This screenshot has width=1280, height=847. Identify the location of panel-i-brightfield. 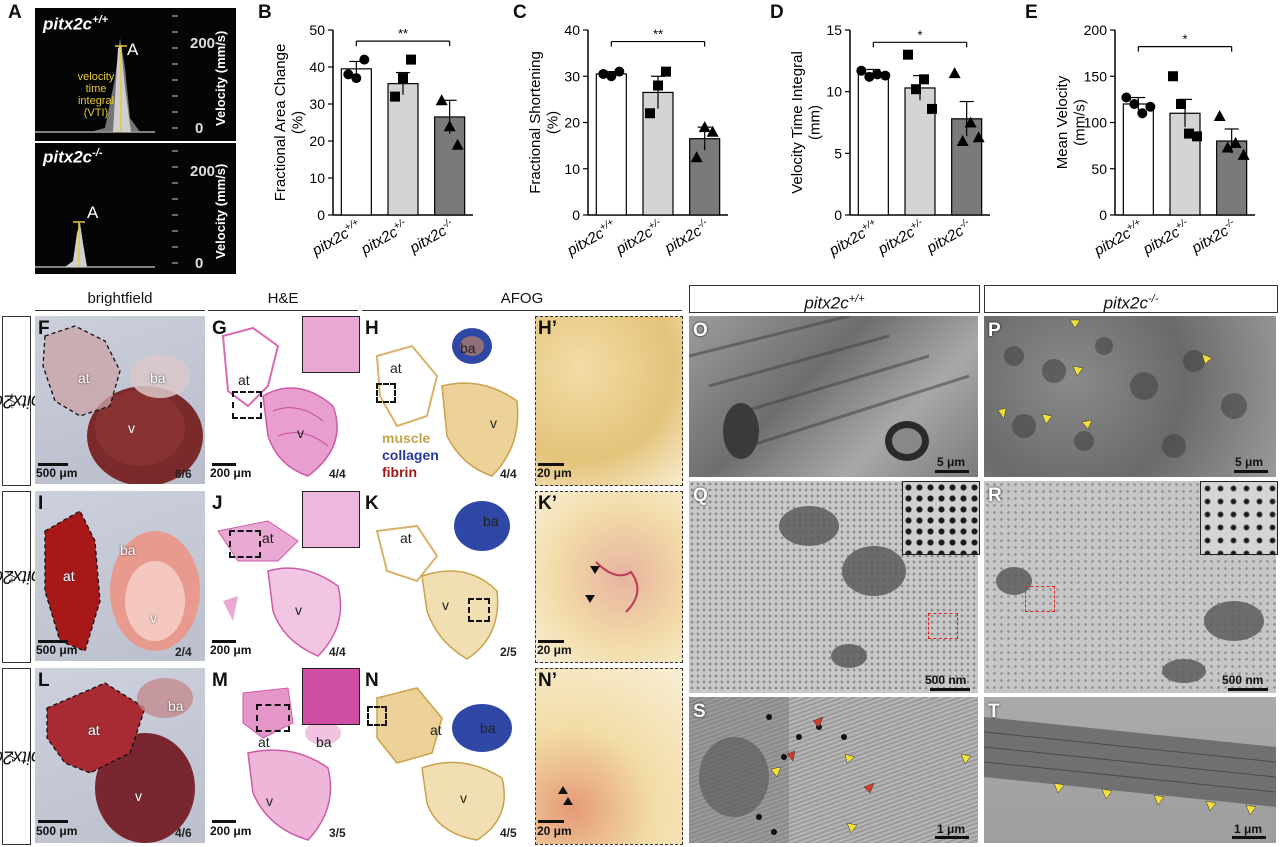
(120, 576).